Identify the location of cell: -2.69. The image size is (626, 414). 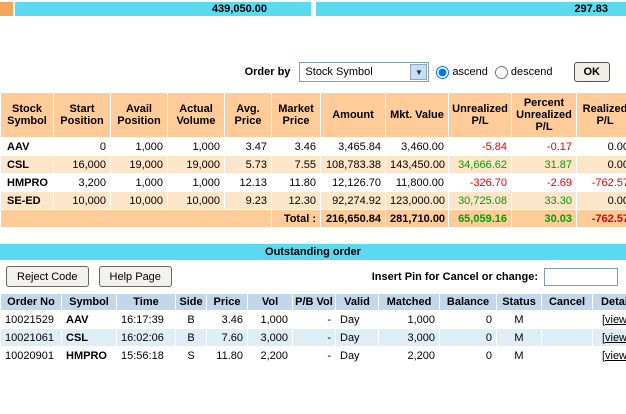
(544, 182).